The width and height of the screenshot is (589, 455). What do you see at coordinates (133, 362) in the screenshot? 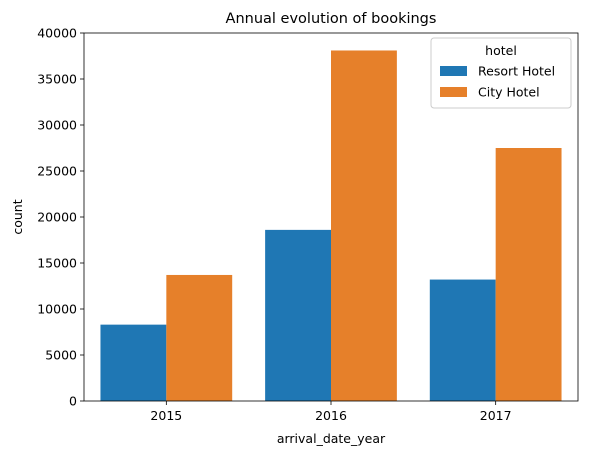
I see `bar-resort-hotel-2015` at bounding box center [133, 362].